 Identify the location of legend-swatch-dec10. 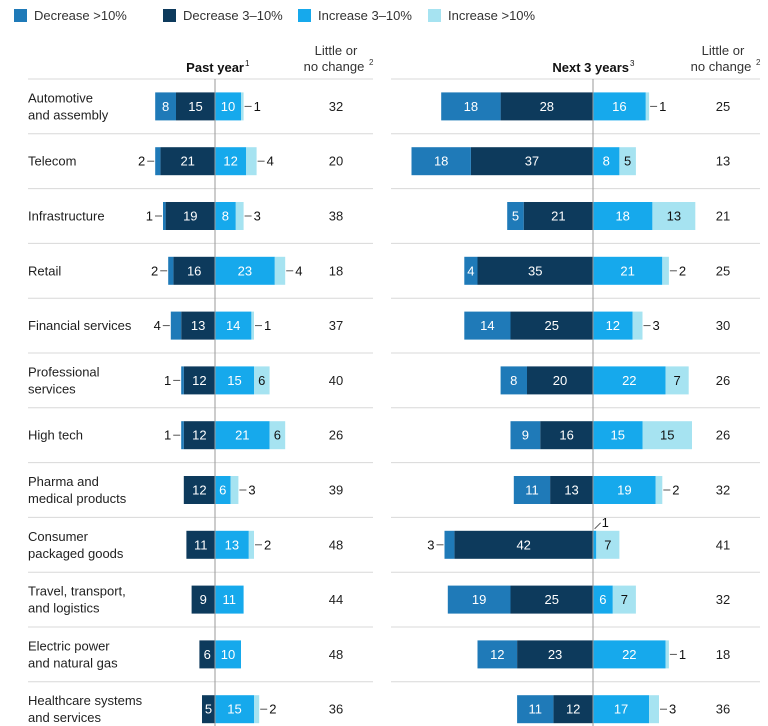
(20, 15).